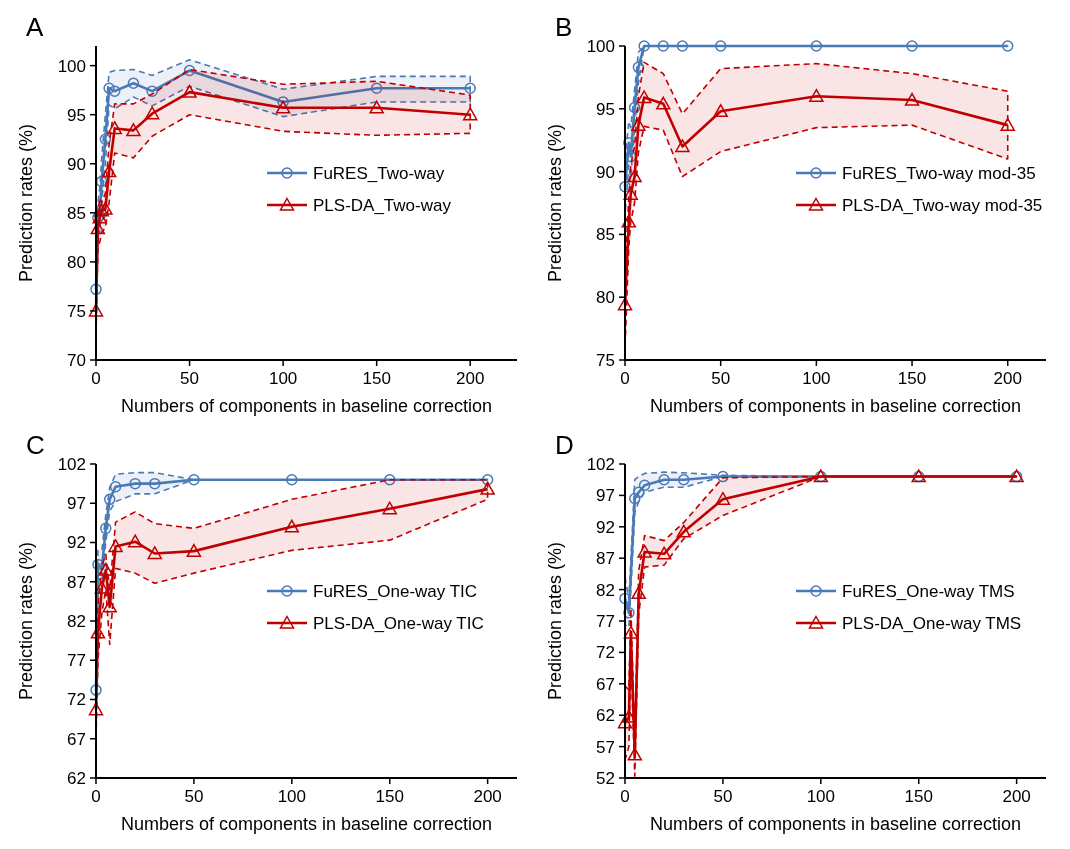  I want to click on x-tick-label: 150, so click(376, 378).